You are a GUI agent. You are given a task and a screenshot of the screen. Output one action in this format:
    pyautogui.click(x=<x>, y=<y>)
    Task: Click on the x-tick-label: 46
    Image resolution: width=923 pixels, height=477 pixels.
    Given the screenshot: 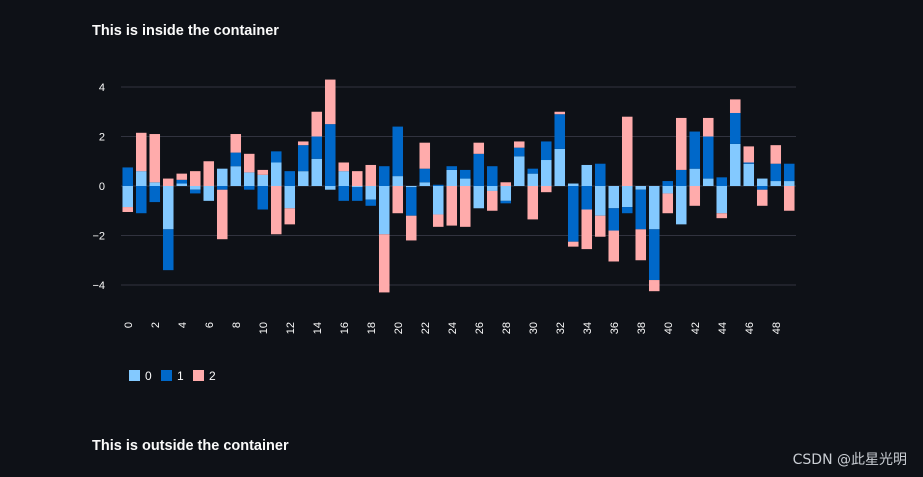 What is the action you would take?
    pyautogui.click(x=750, y=328)
    